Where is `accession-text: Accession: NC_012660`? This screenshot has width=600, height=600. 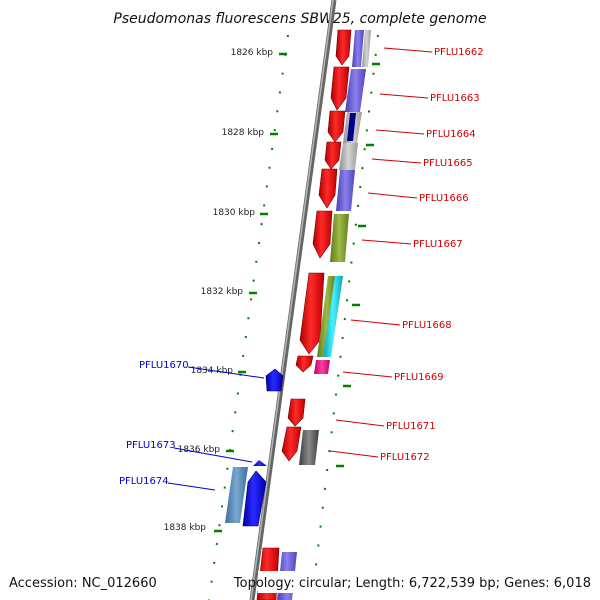 accession-text: Accession: NC_012660 is located at coordinates (83, 583).